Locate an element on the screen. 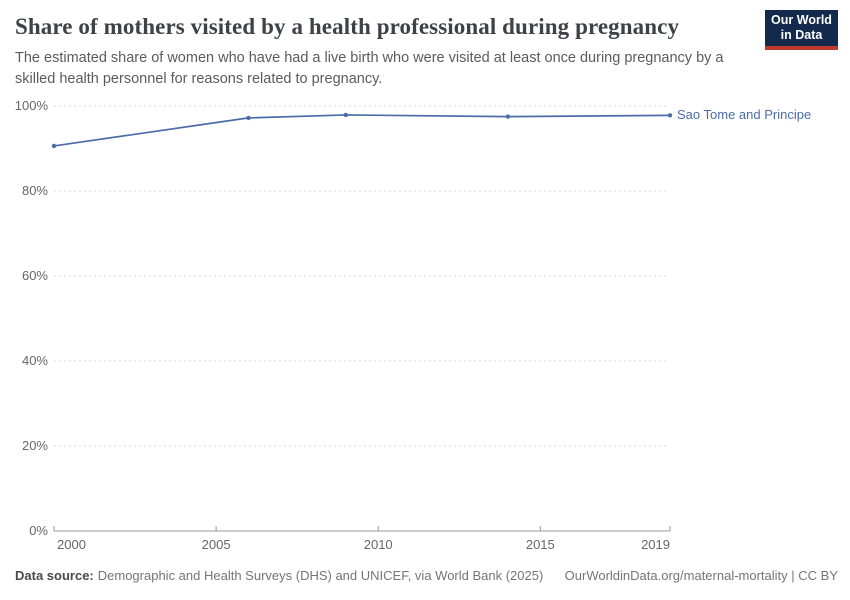 Image resolution: width=850 pixels, height=600 pixels. series-label-sao-tome-and-principe: Sao Tome and Principe is located at coordinates (744, 115).